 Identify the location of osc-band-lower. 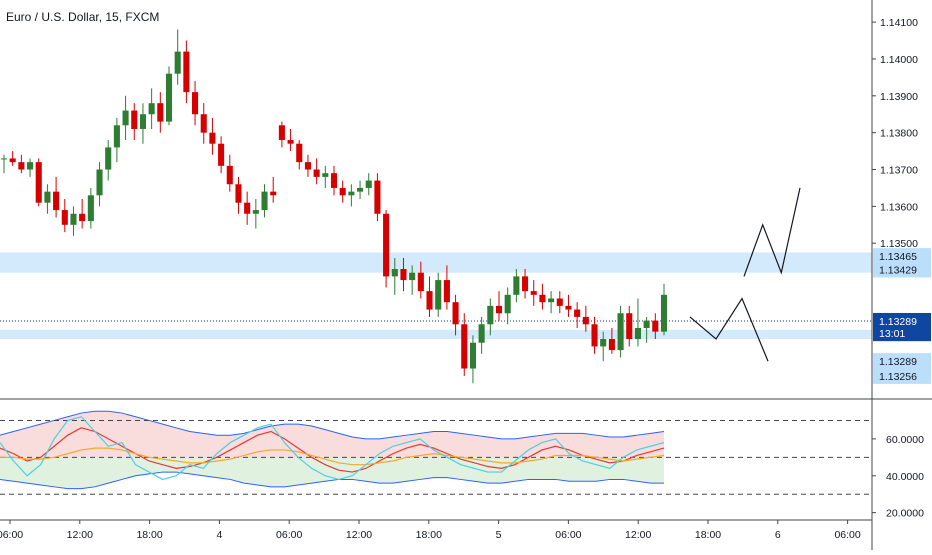
(332, 480).